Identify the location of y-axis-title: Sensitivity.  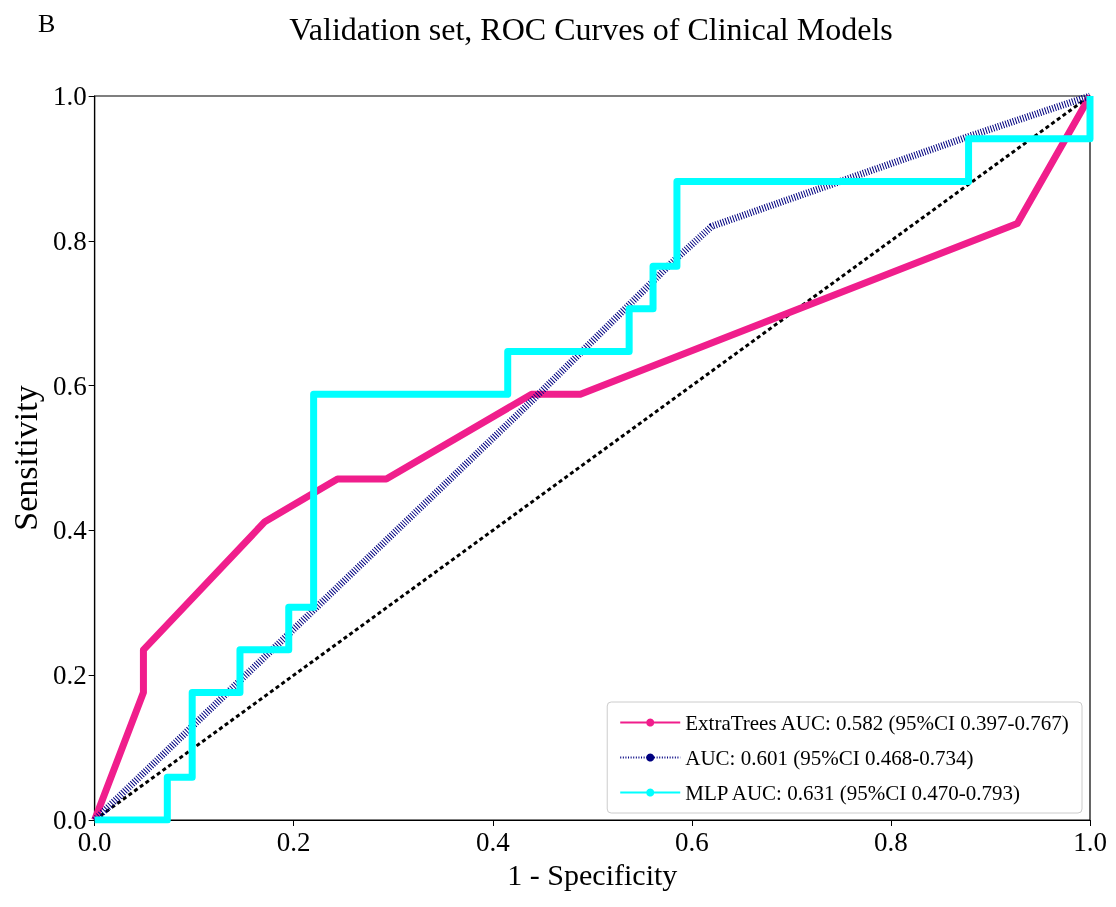
(25, 458).